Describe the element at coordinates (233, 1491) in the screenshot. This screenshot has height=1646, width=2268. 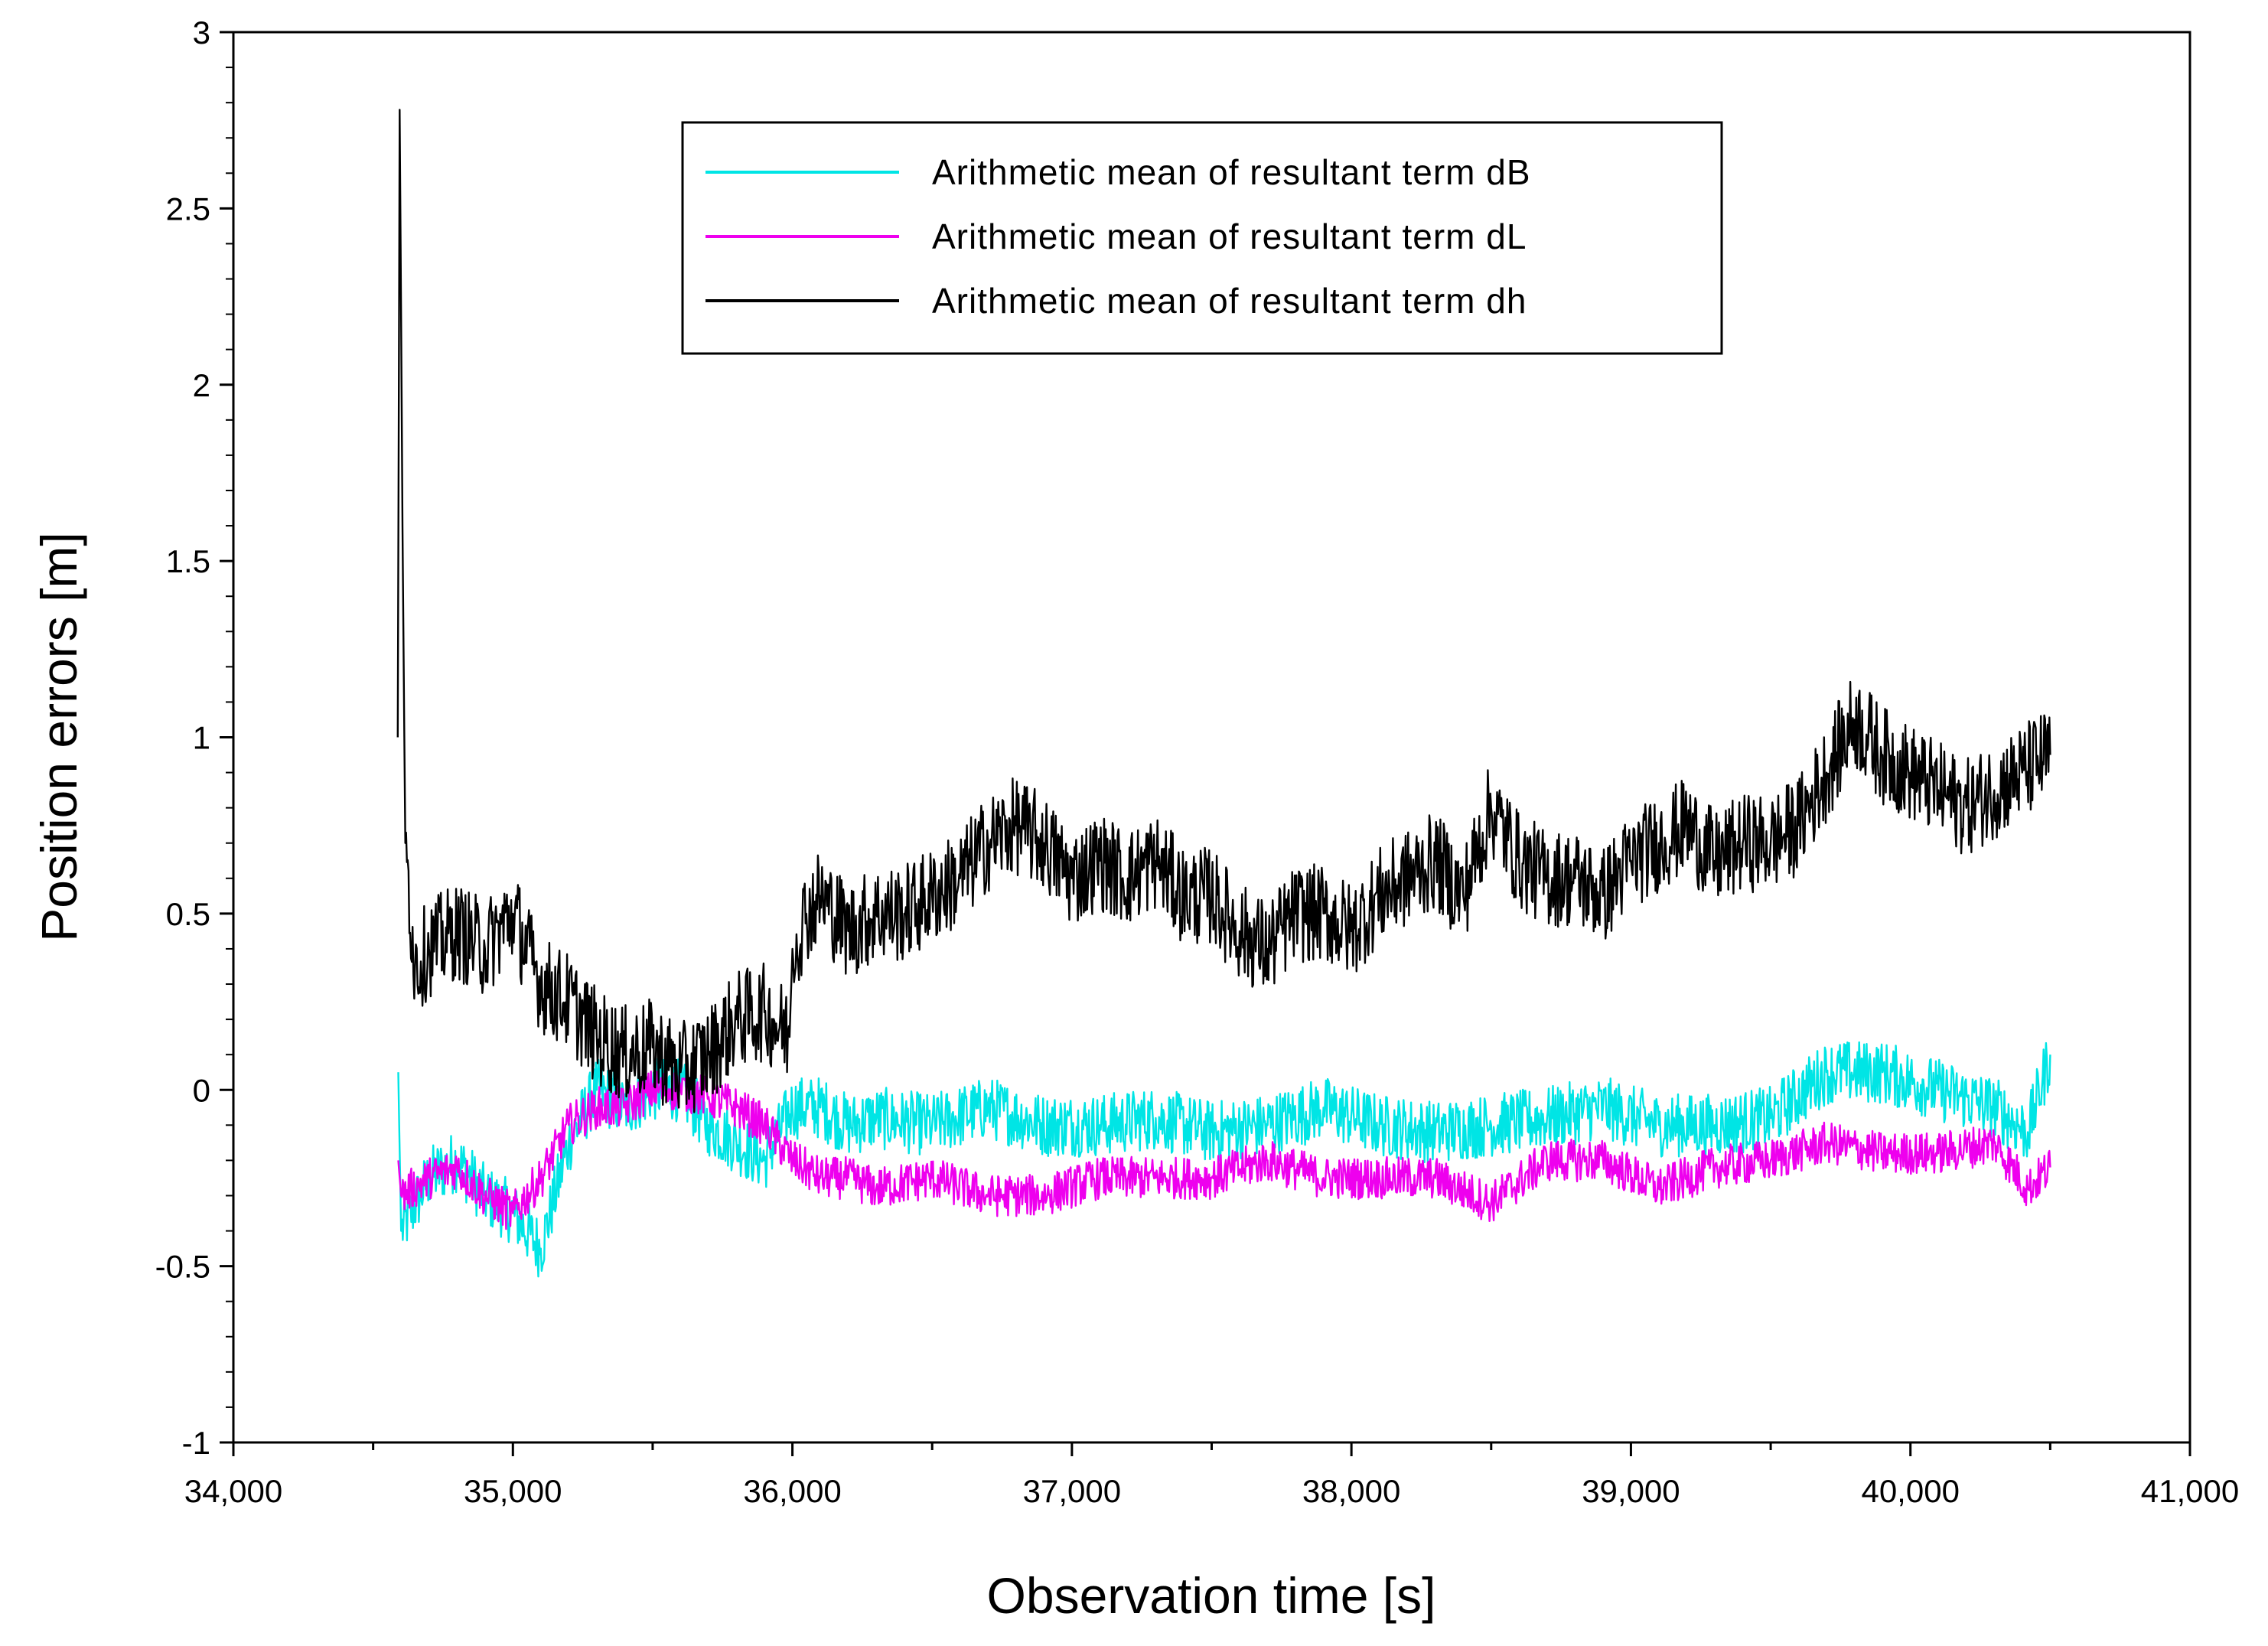
I see `x-tick-label: 34,000` at that location.